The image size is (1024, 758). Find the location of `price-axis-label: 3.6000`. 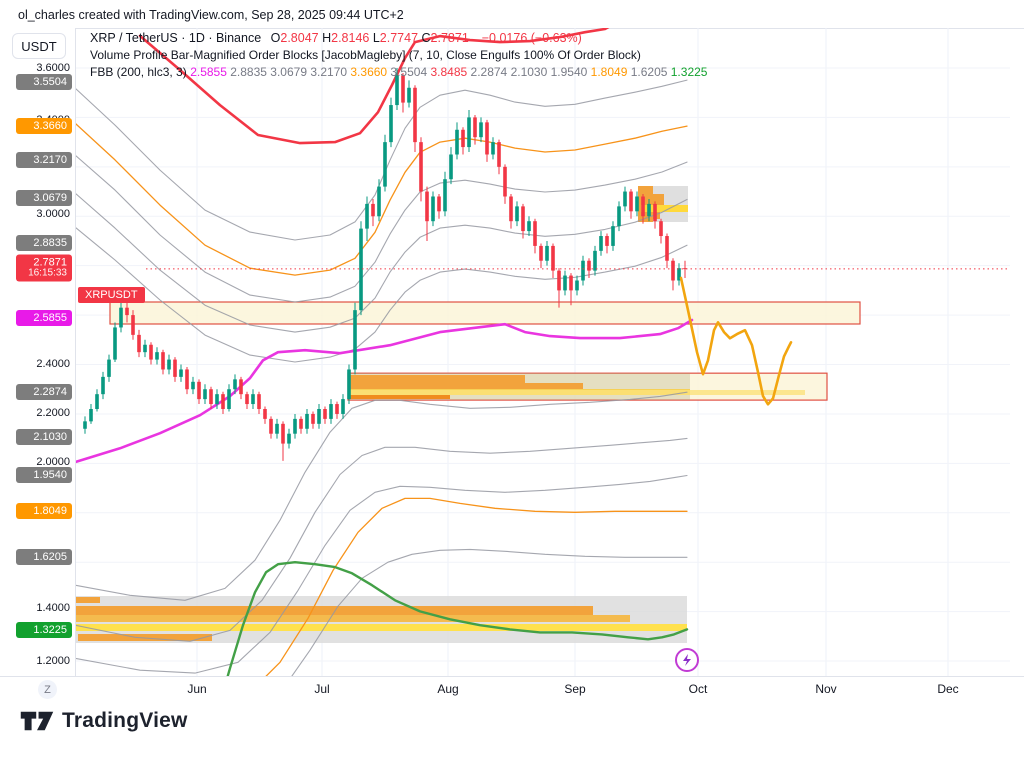

price-axis-label: 3.6000 is located at coordinates (53, 68).